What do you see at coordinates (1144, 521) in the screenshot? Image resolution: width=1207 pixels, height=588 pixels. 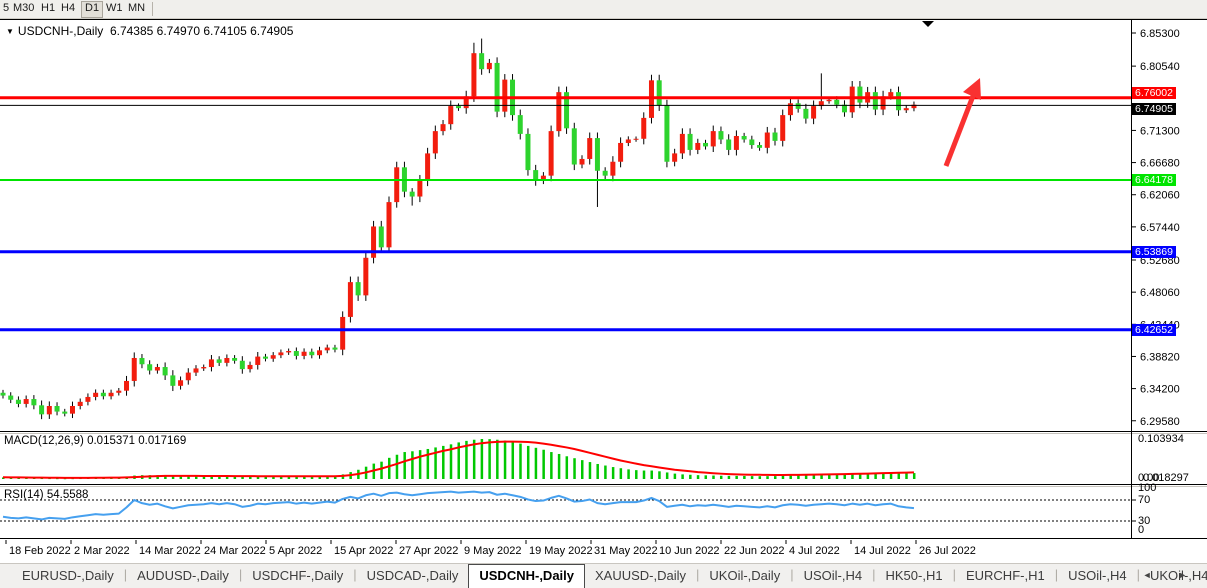 I see `rsi-axis-label: 30` at bounding box center [1144, 521].